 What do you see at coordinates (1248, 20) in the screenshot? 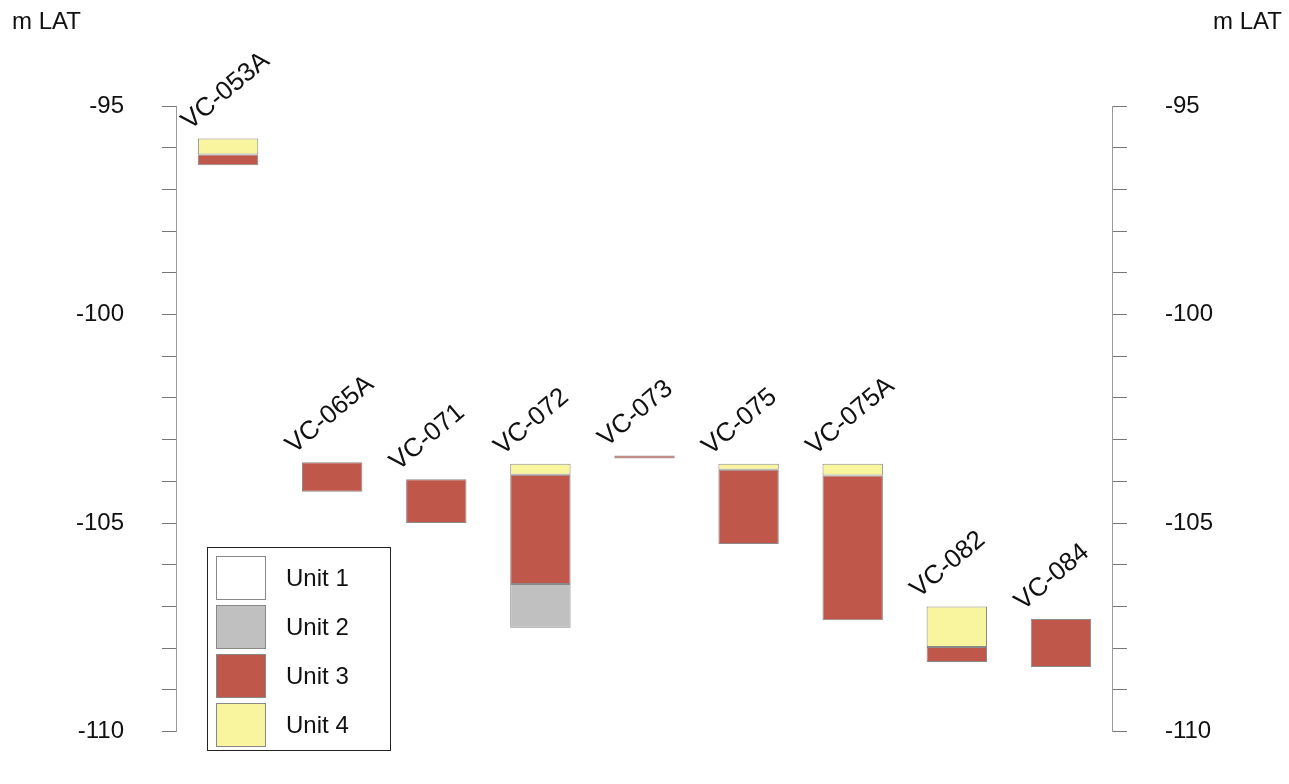
I see `y2-axis-title: m LAT` at bounding box center [1248, 20].